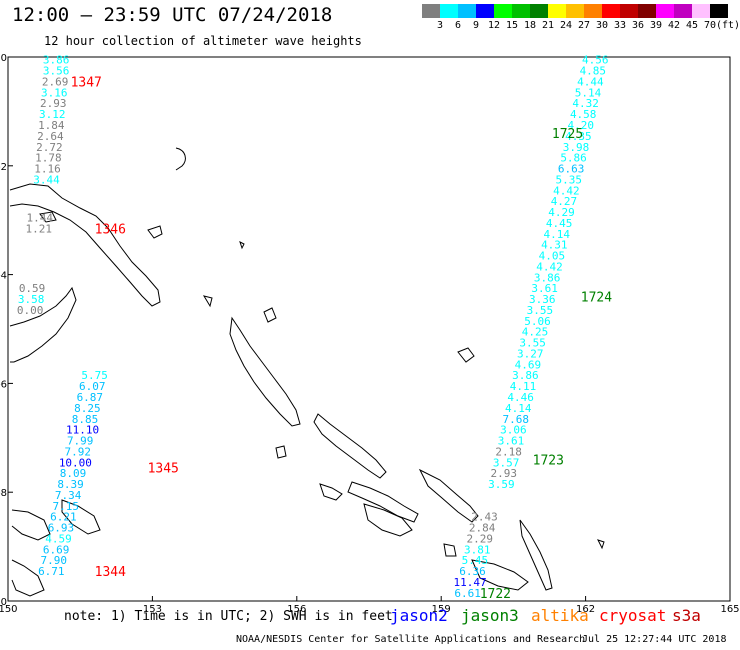 The width and height of the screenshot is (740, 650). Describe the element at coordinates (82, 430) in the screenshot. I see `wave-height-value: 11.10` at that location.